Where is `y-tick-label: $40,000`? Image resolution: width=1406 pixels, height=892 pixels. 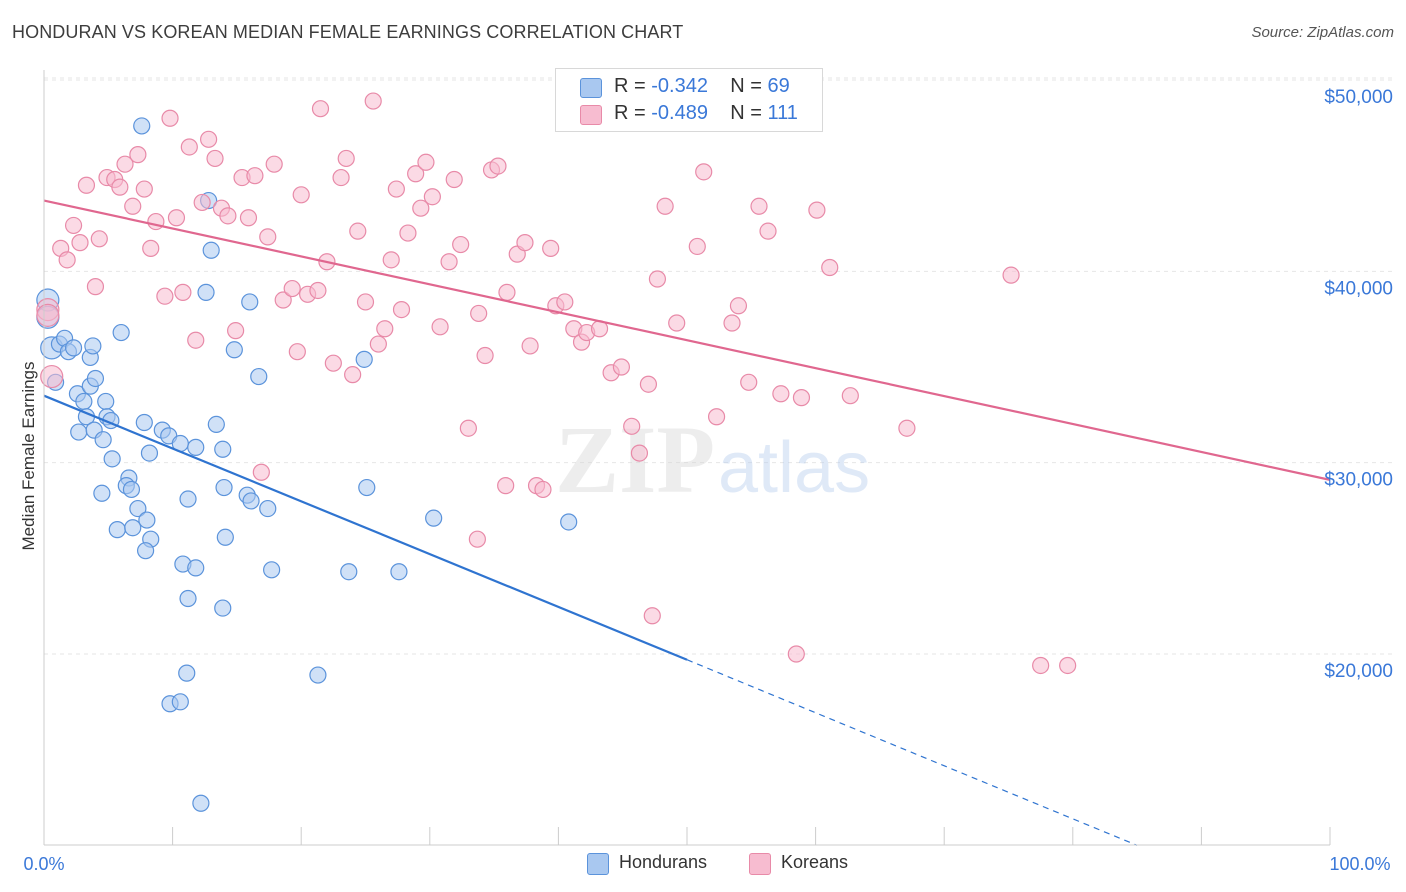
y-tick-label: $40,000 is located at coordinates (1358, 288).